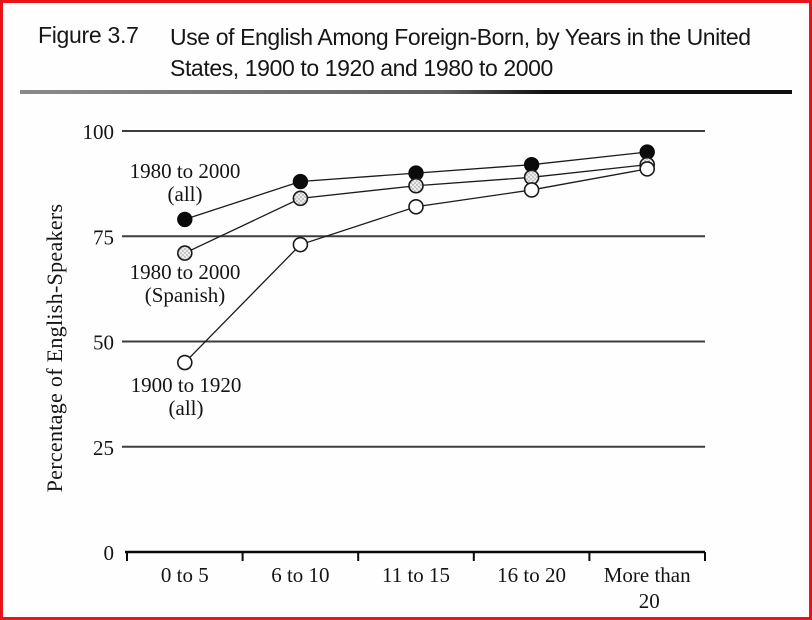 This screenshot has width=812, height=620. What do you see at coordinates (109, 553) in the screenshot?
I see `y-tick-label: 0` at bounding box center [109, 553].